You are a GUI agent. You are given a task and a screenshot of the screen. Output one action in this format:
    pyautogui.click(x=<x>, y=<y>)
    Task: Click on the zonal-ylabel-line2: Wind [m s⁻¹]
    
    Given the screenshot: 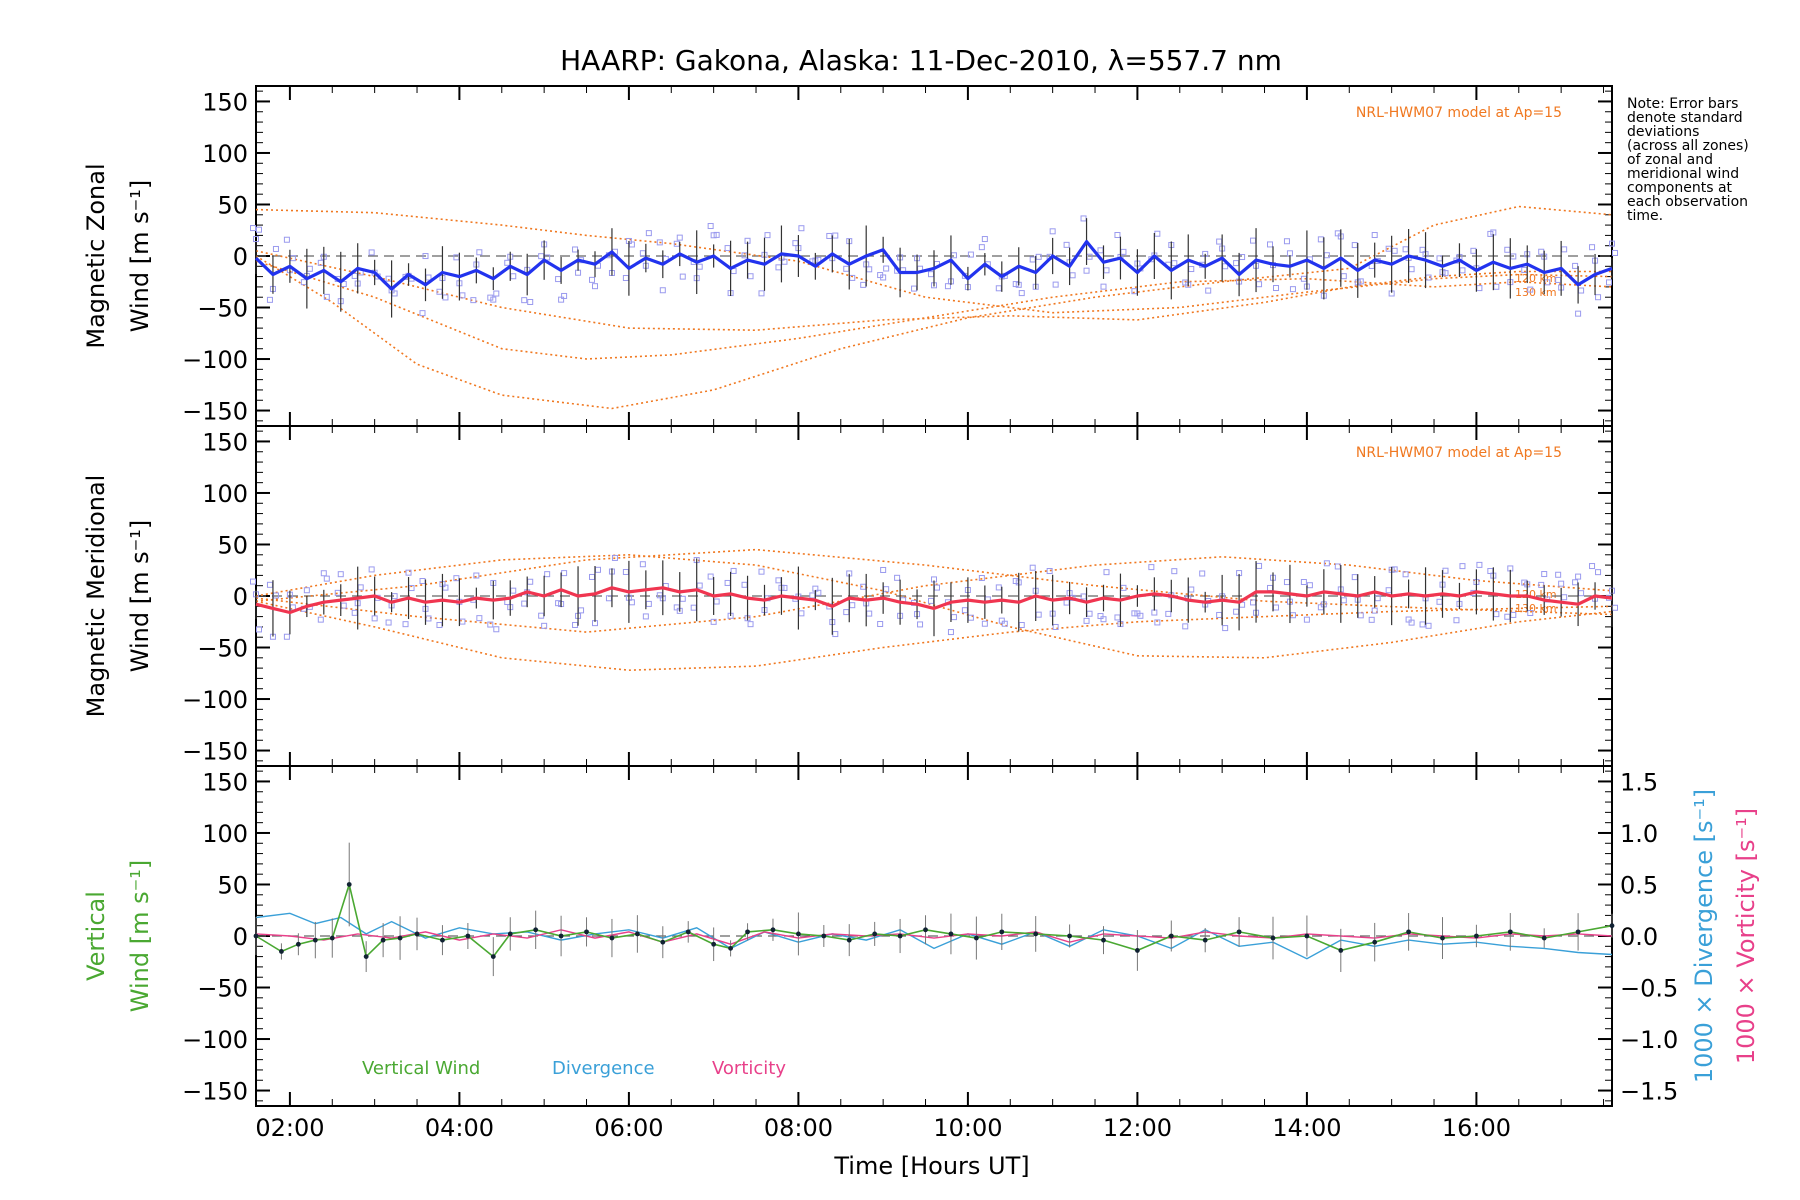 What is the action you would take?
    pyautogui.click(x=140, y=256)
    